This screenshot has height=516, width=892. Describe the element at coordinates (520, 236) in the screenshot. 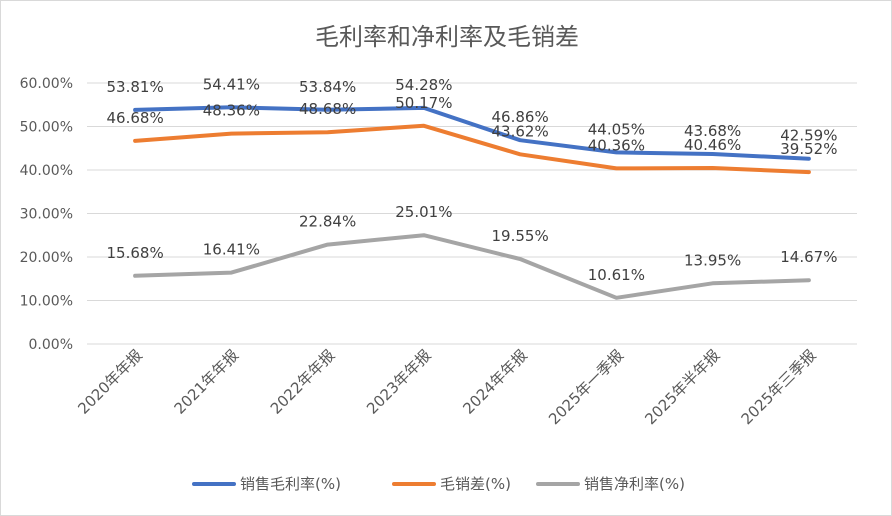

I see `data-label: 19.55%` at that location.